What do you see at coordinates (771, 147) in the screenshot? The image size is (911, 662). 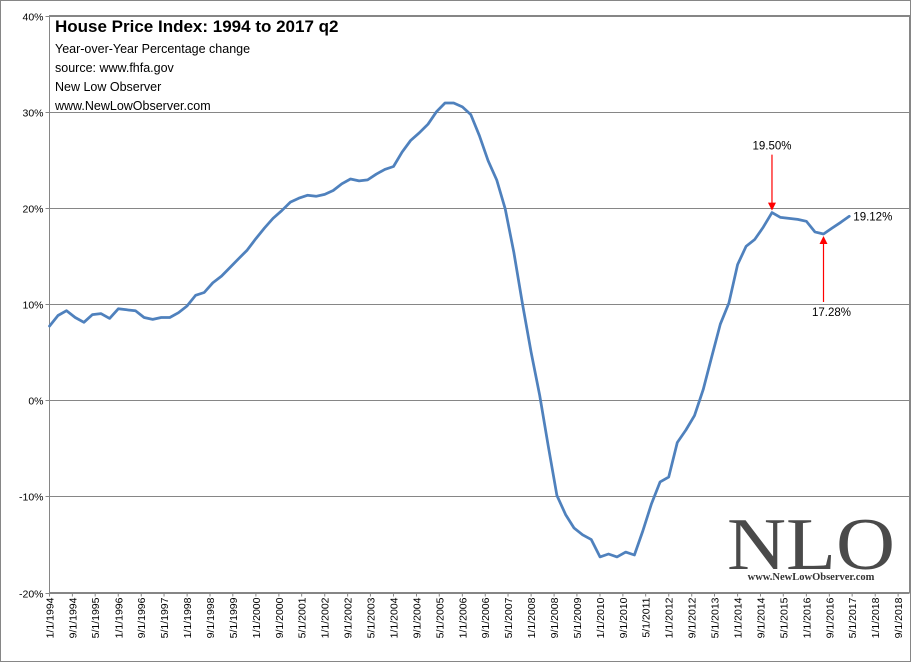 I see `annotation-label: 19.50%` at bounding box center [771, 147].